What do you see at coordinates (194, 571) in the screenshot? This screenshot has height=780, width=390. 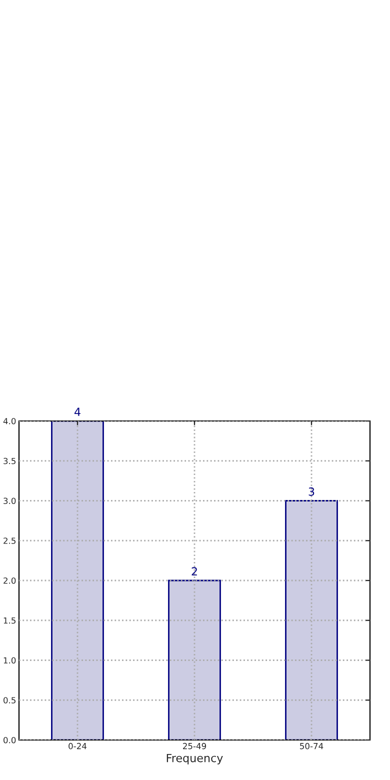 I see `data-label: 2` at bounding box center [194, 571].